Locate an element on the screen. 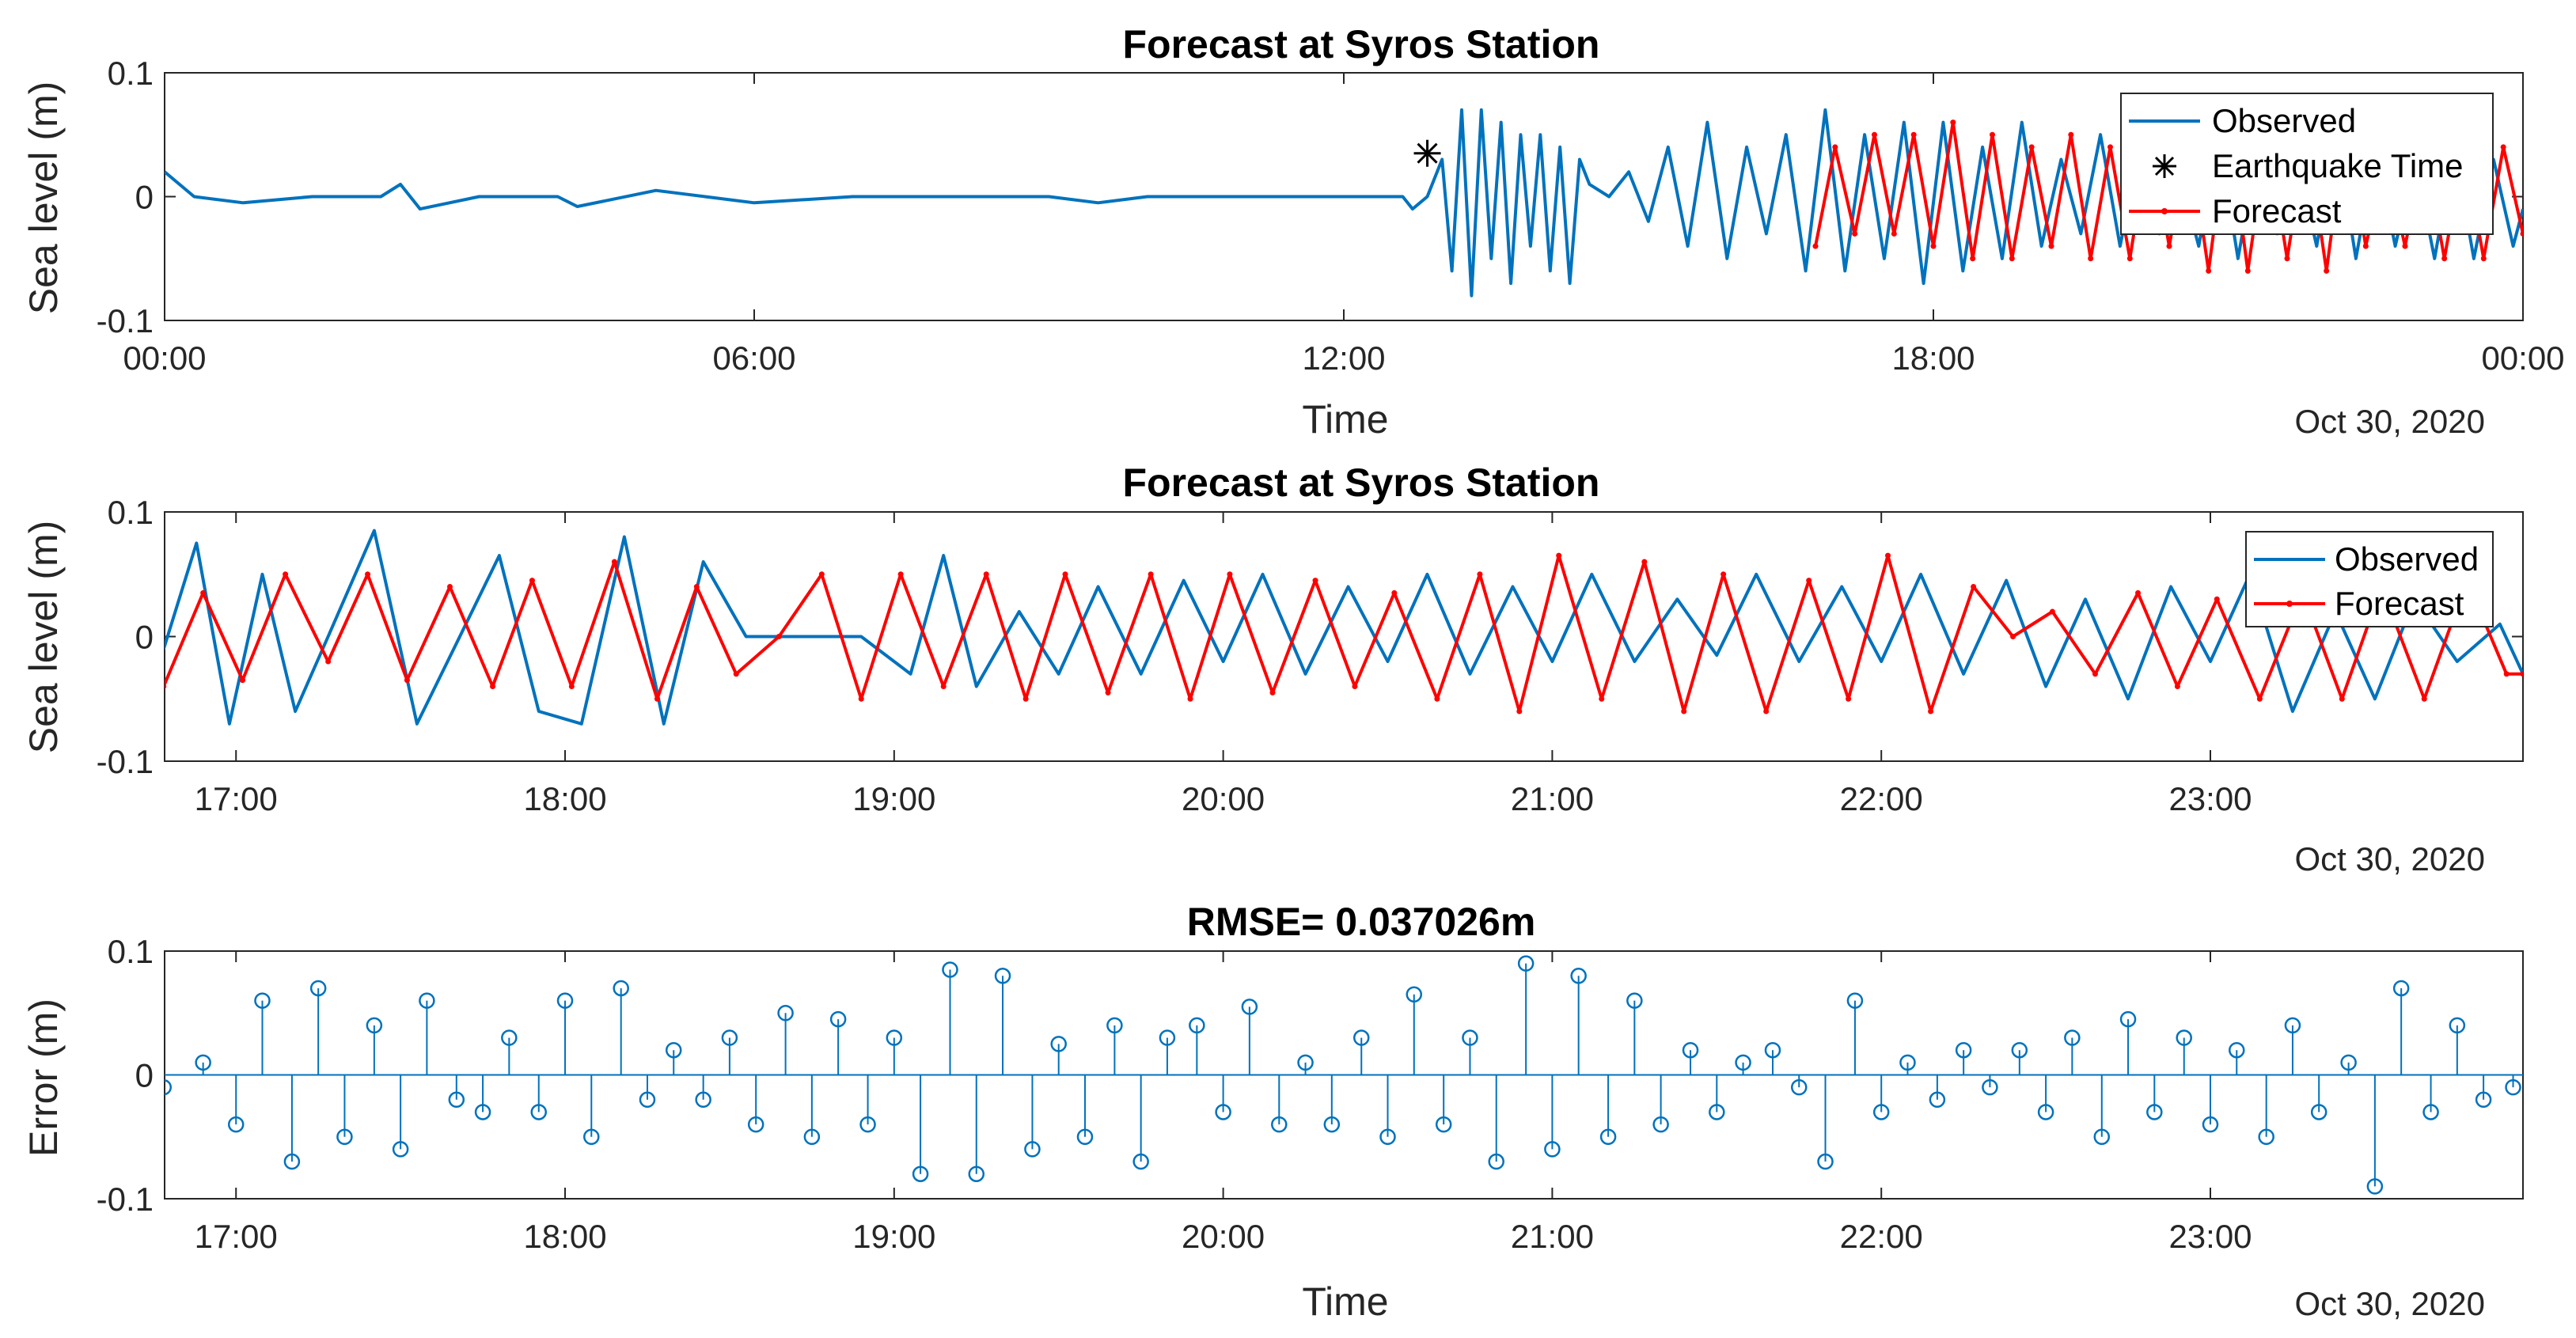 Image resolution: width=2576 pixels, height=1338 pixels. overview-ylabel: Sea level (m) is located at coordinates (43, 198).